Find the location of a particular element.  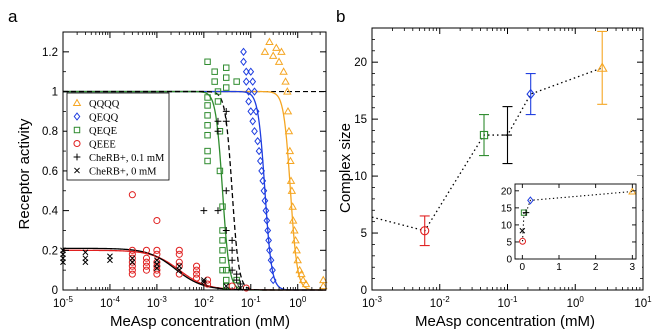

data-point-s0-p16 is located at coordinates (293, 220).